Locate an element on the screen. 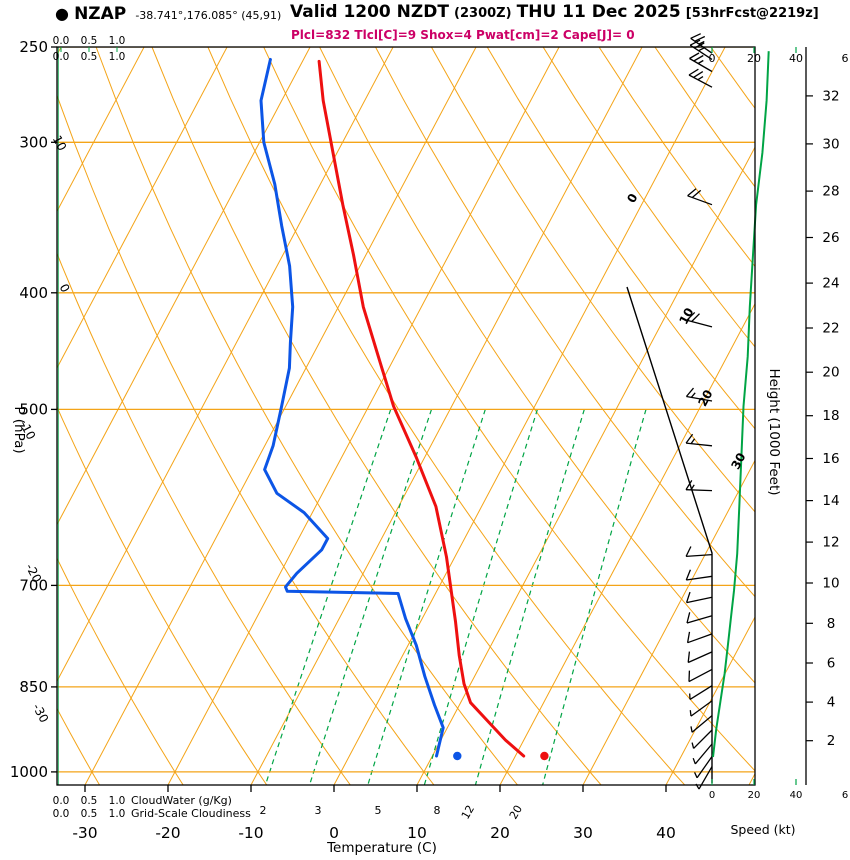 Image resolution: width=850 pixels, height=860 pixels. height-tick-label: 30 is located at coordinates (830, 144).